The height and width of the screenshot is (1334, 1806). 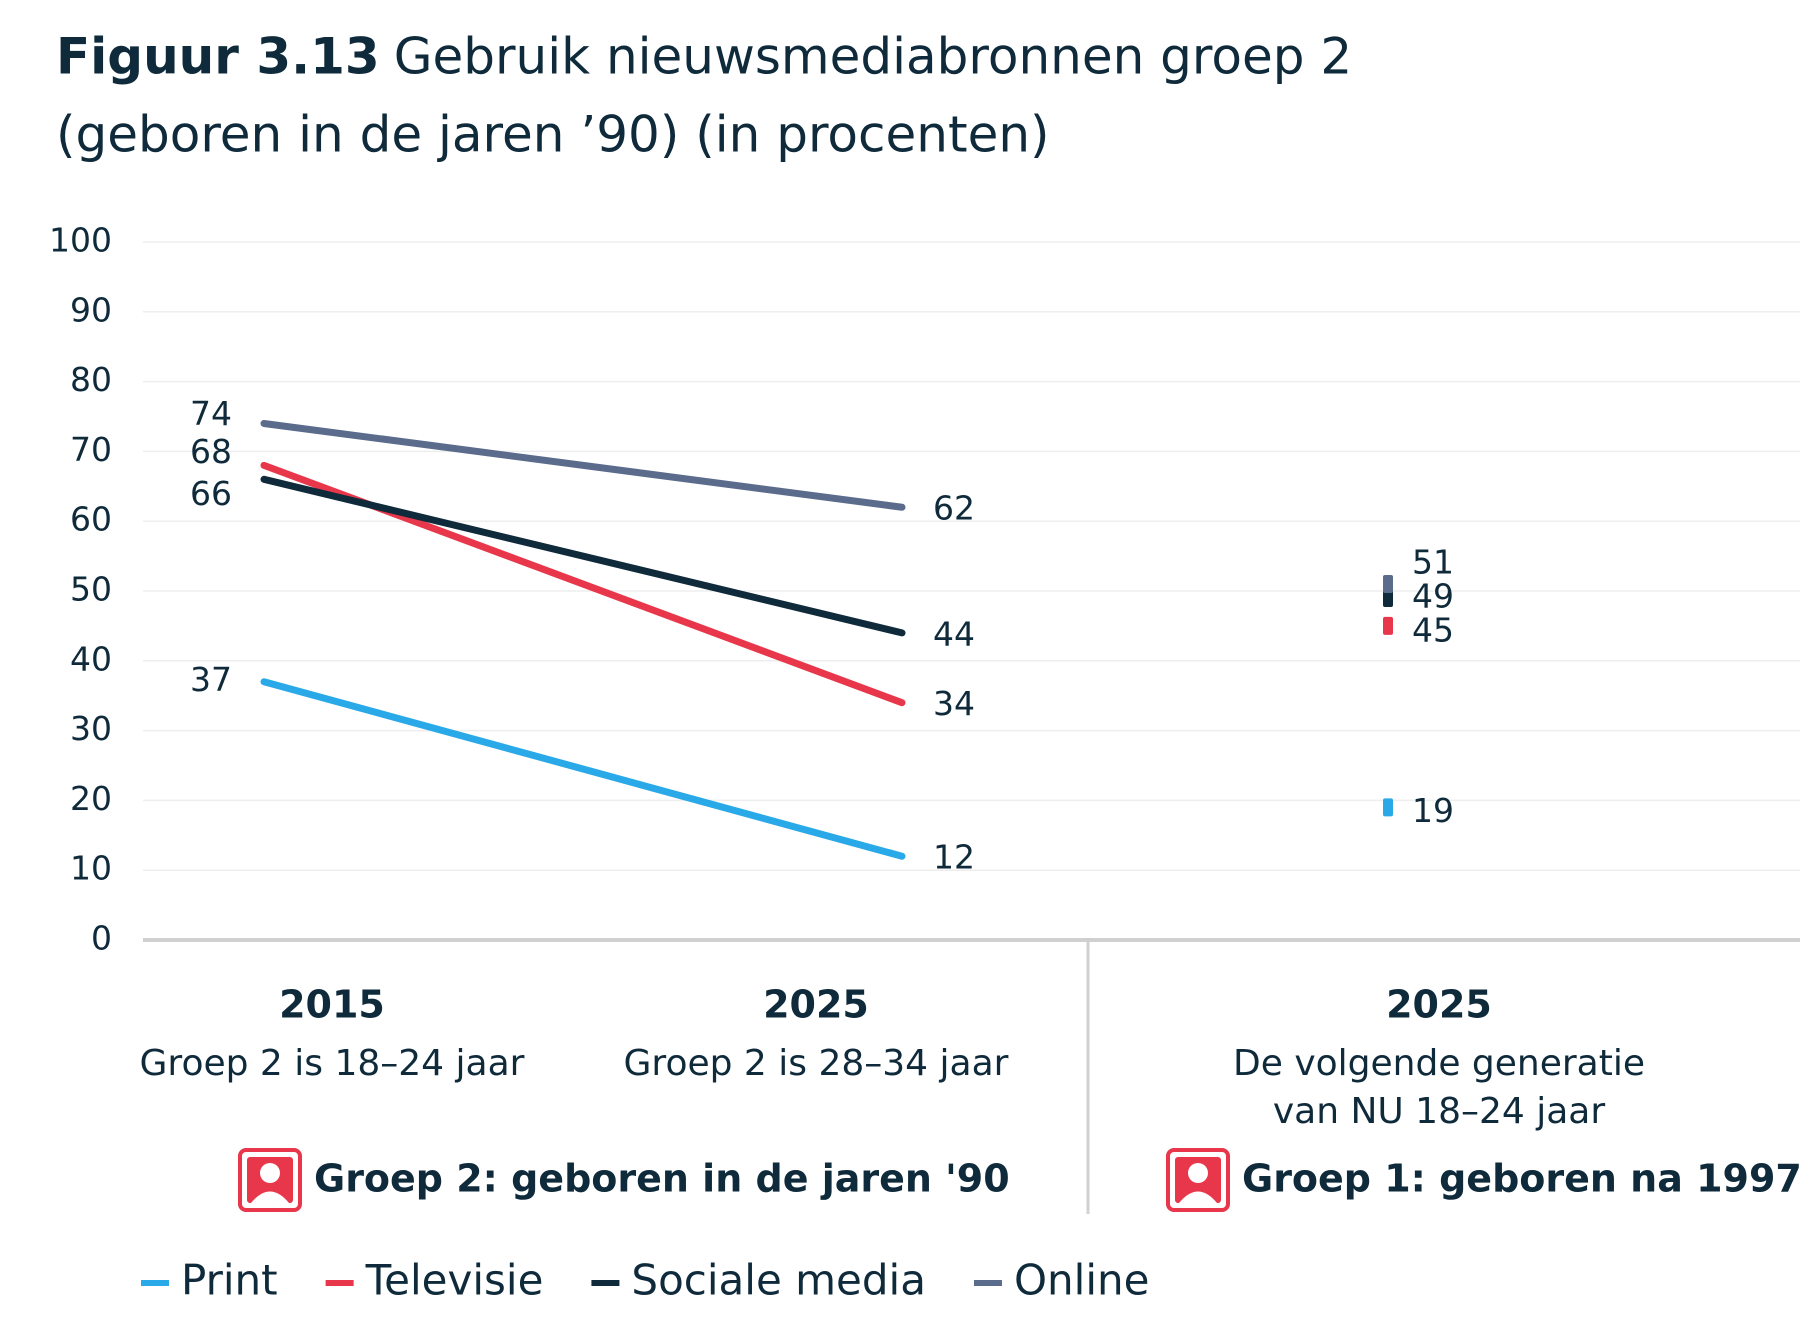 What do you see at coordinates (954, 633) in the screenshot?
I see `data-label: 44` at bounding box center [954, 633].